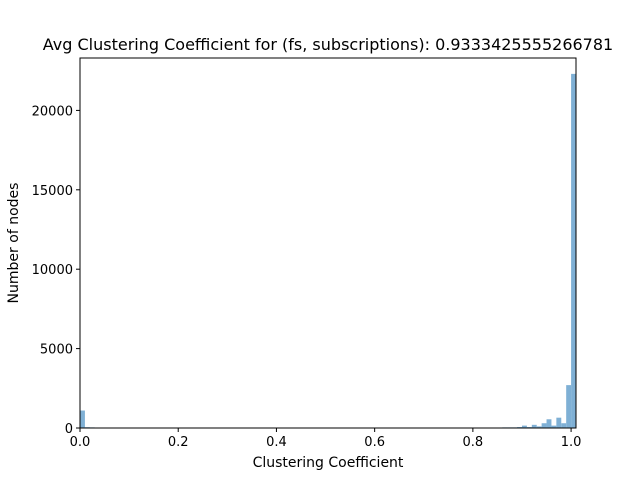 The width and height of the screenshot is (640, 484). Describe the element at coordinates (80, 442) in the screenshot. I see `x-tick-label: 0.0` at that location.